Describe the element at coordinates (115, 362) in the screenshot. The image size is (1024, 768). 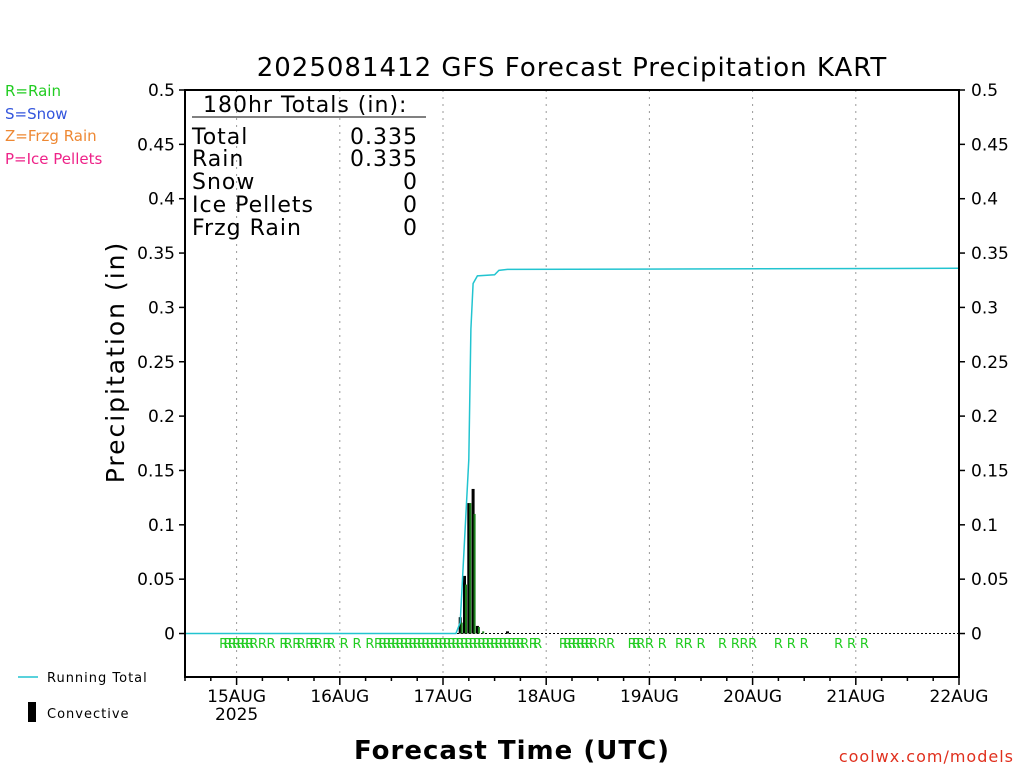
I see `y-axis-label: Precipitation (in)` at that location.